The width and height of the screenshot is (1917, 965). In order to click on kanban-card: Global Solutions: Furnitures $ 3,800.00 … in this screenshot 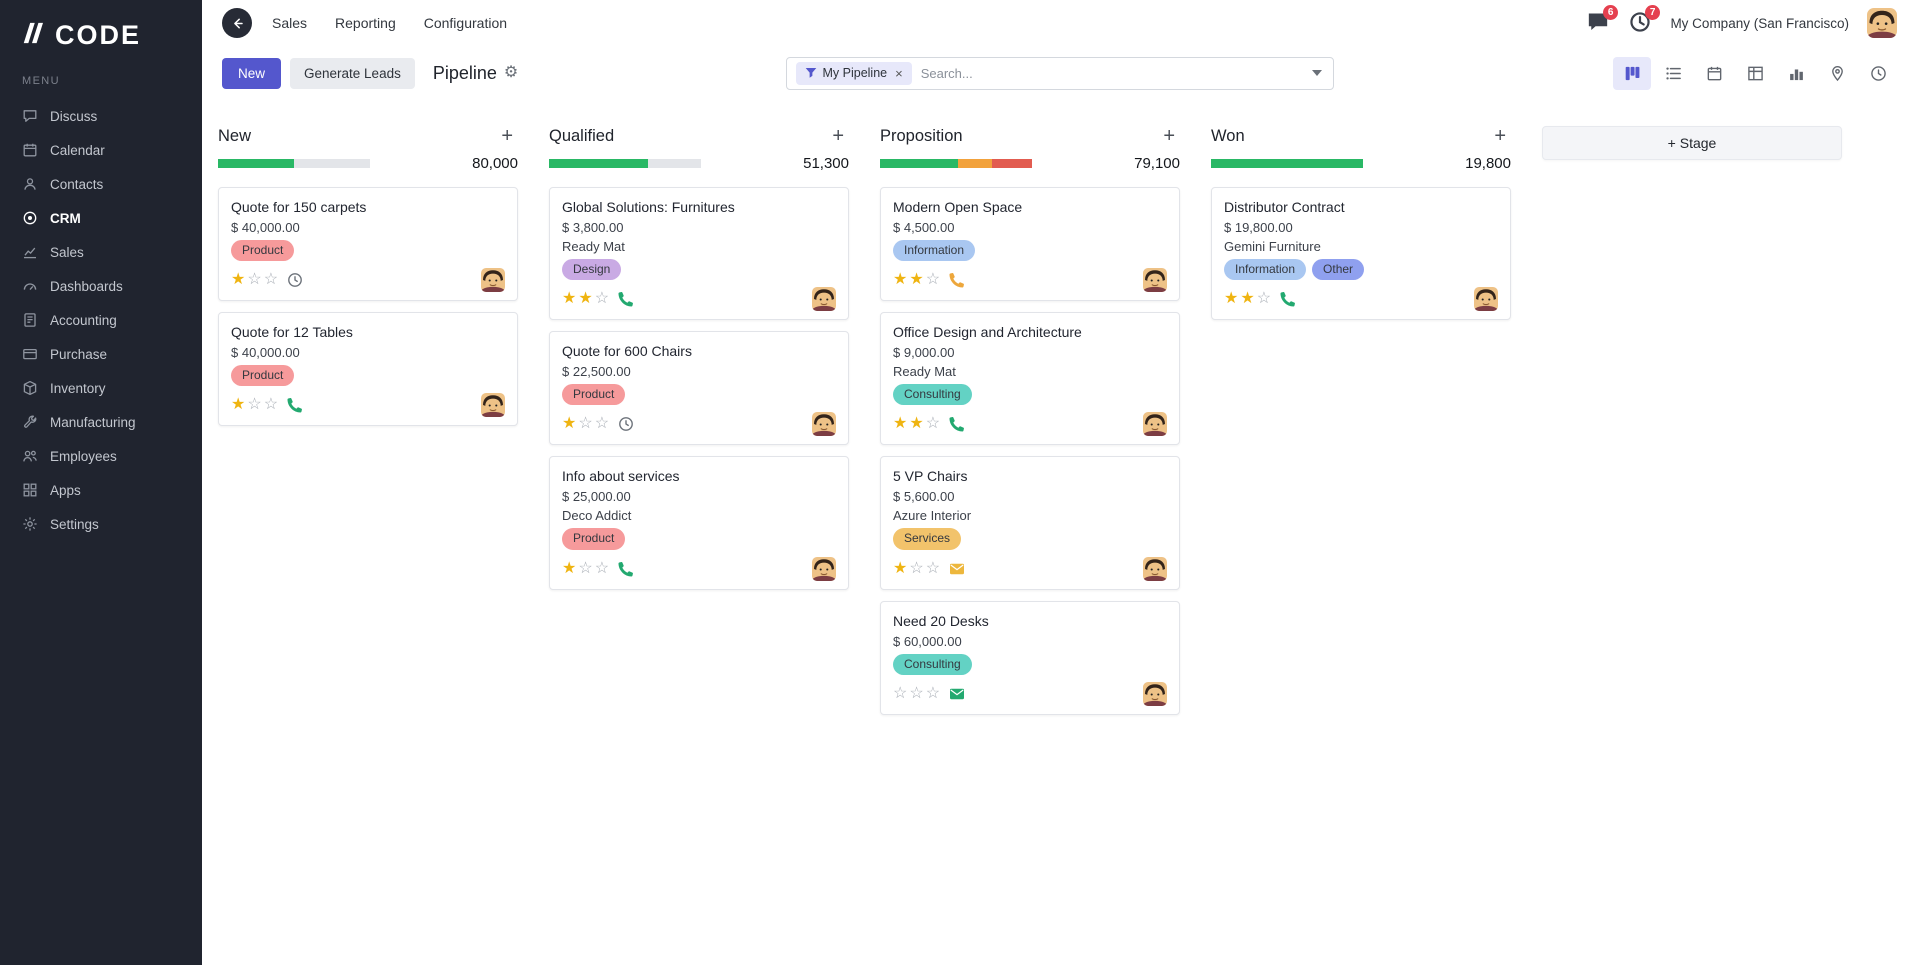, I will do `click(699, 254)`.